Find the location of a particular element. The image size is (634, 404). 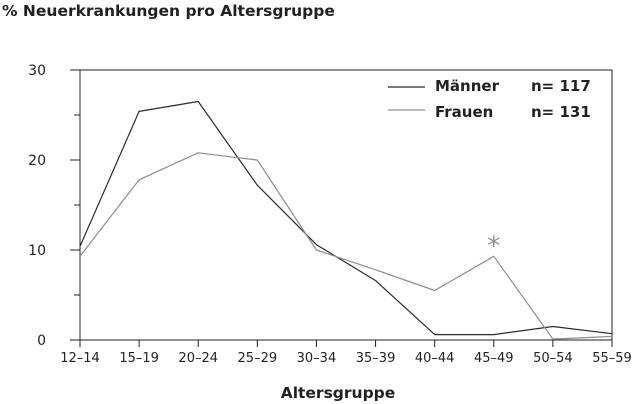

x-tick-label: 50–54 is located at coordinates (553, 358).